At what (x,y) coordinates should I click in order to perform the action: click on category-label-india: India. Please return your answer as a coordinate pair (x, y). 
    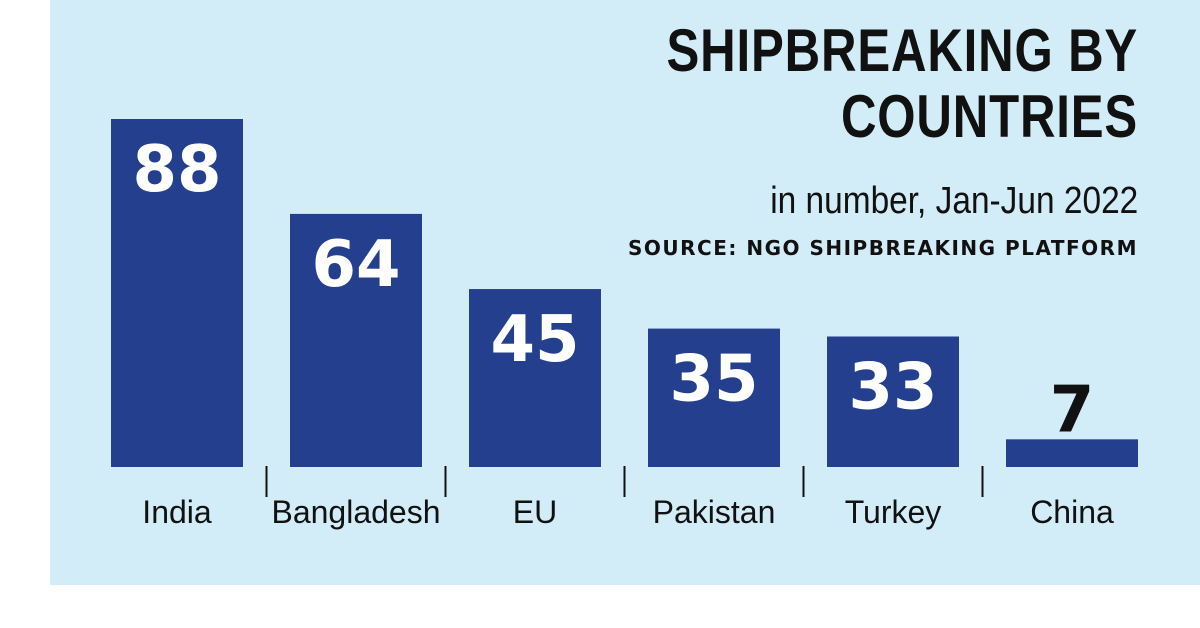
    Looking at the image, I should click on (177, 512).